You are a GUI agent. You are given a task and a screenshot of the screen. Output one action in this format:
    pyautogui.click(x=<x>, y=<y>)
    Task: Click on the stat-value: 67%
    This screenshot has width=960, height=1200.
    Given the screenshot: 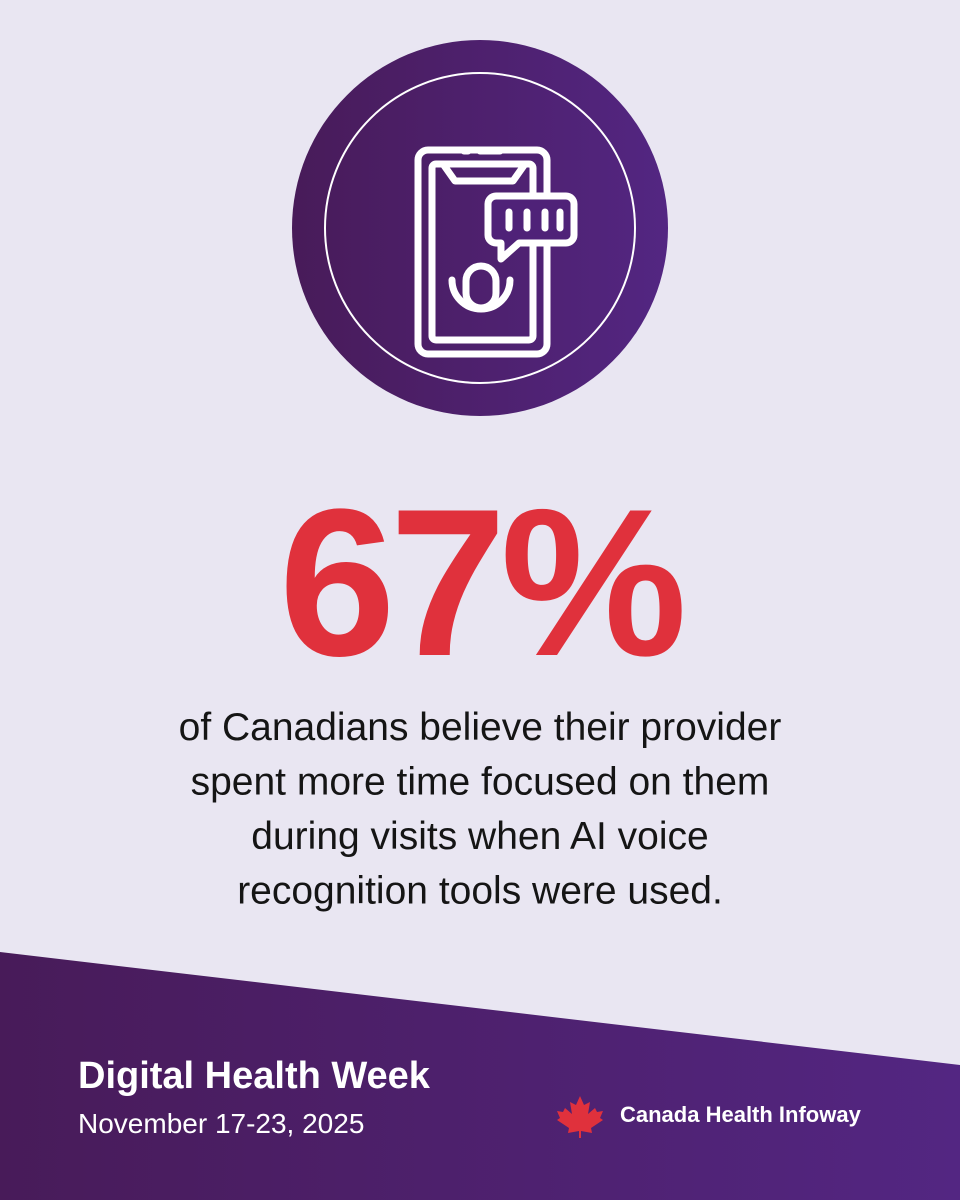 What is the action you would take?
    pyautogui.click(x=481, y=582)
    